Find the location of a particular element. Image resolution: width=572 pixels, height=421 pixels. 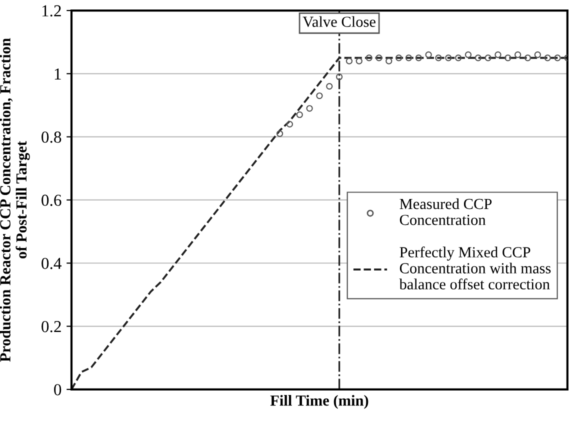

y-tick-label: 0.8 is located at coordinates (52, 137).